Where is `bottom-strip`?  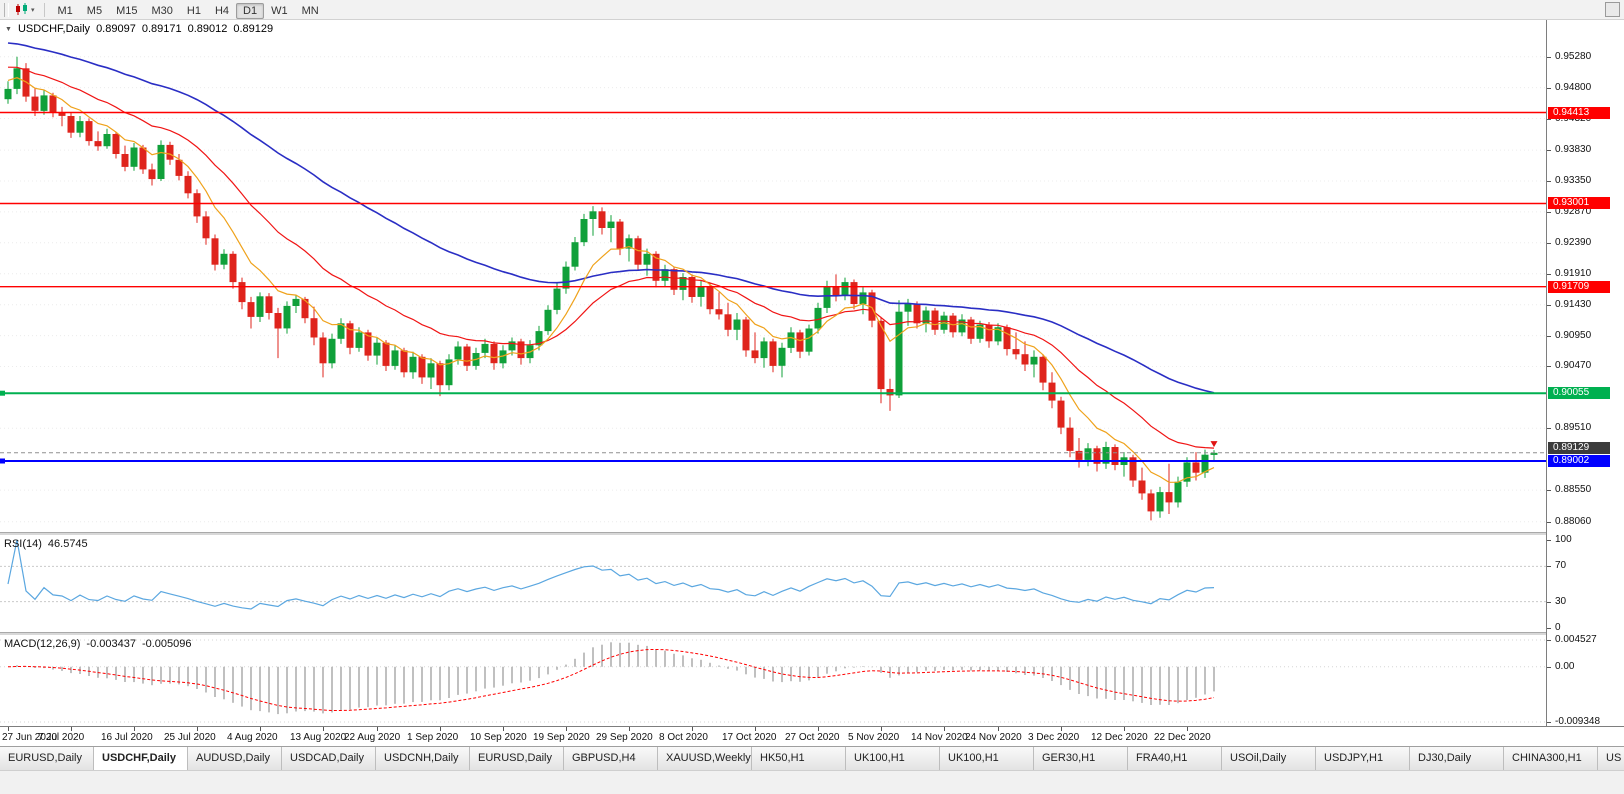 bottom-strip is located at coordinates (812, 782).